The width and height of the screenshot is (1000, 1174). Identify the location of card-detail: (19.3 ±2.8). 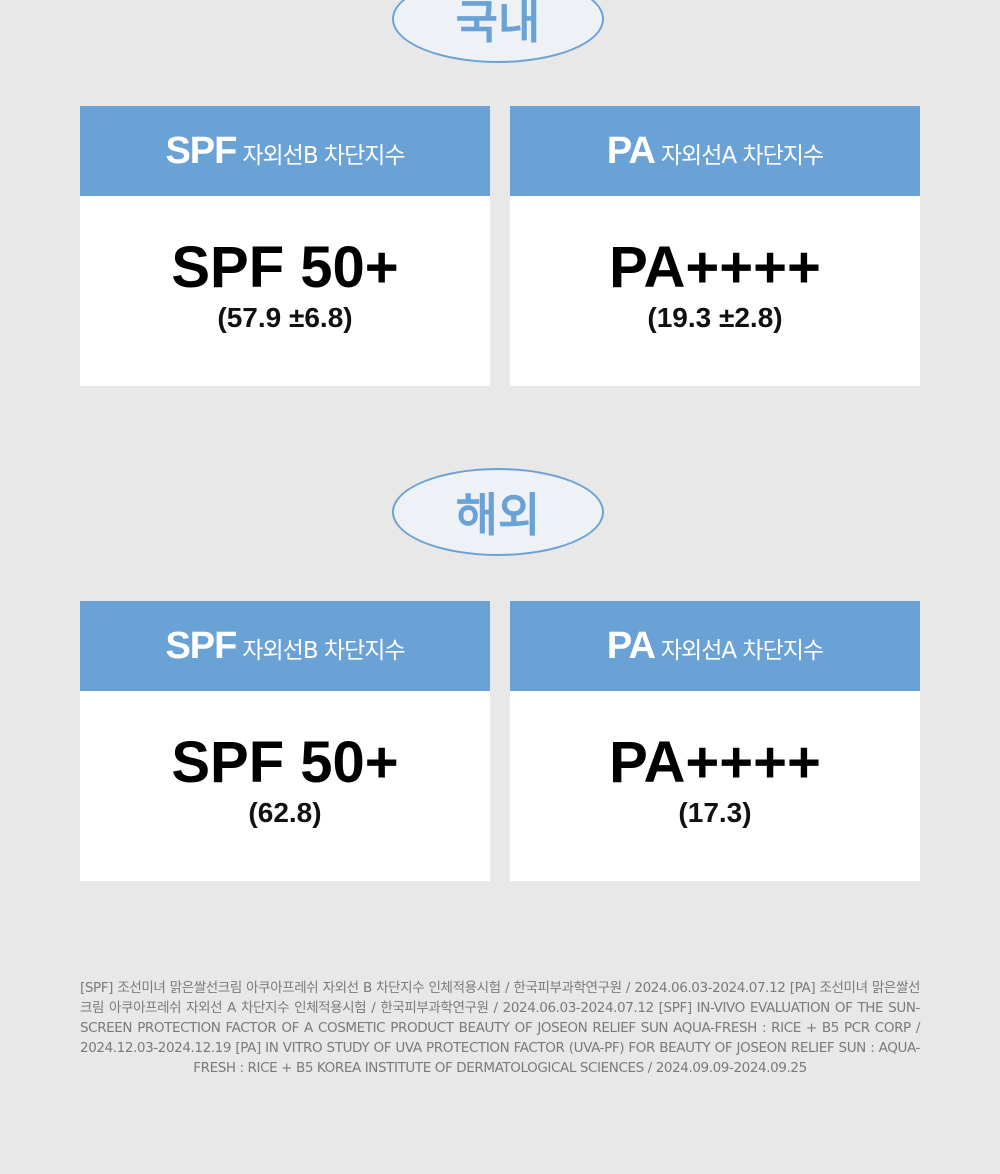
(715, 317).